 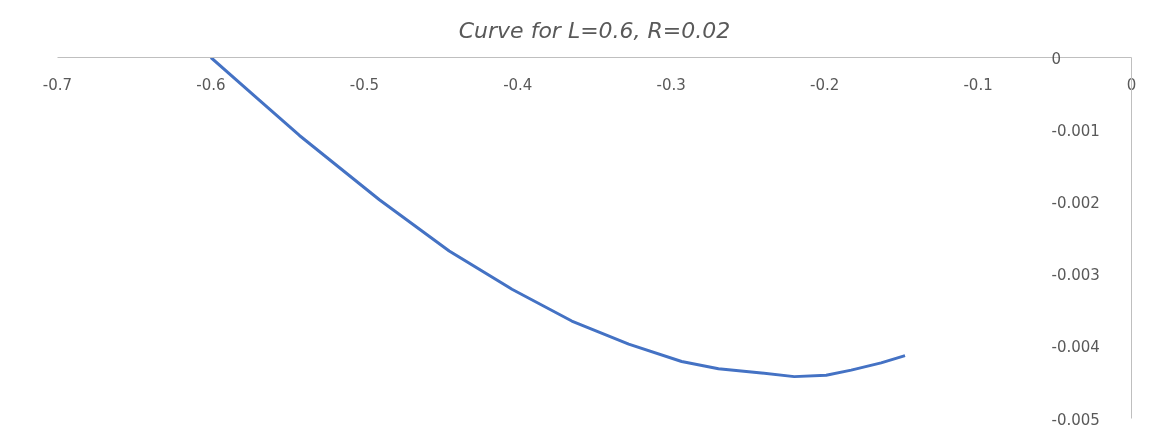 I want to click on y-tick-label: -0.005, so click(x=1075, y=419).